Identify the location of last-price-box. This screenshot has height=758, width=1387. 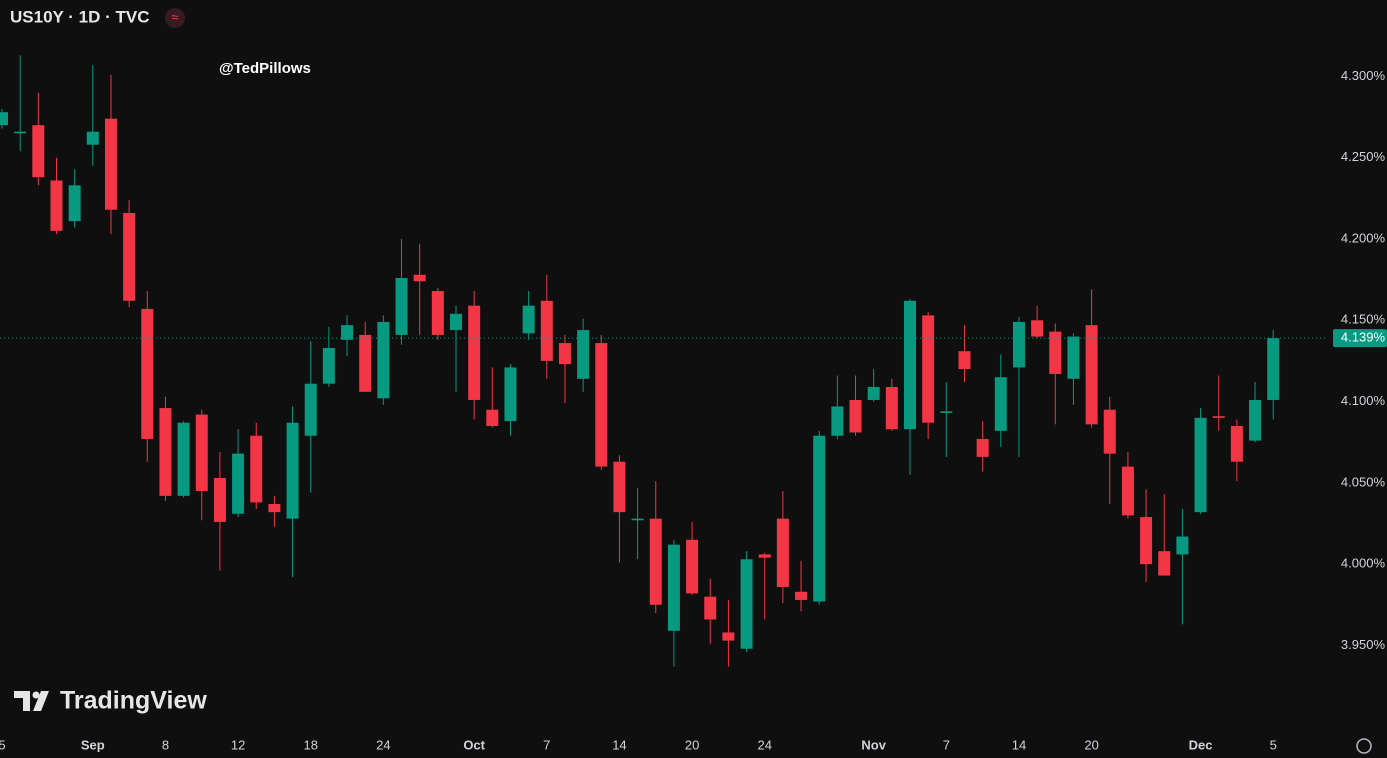
(1360, 338).